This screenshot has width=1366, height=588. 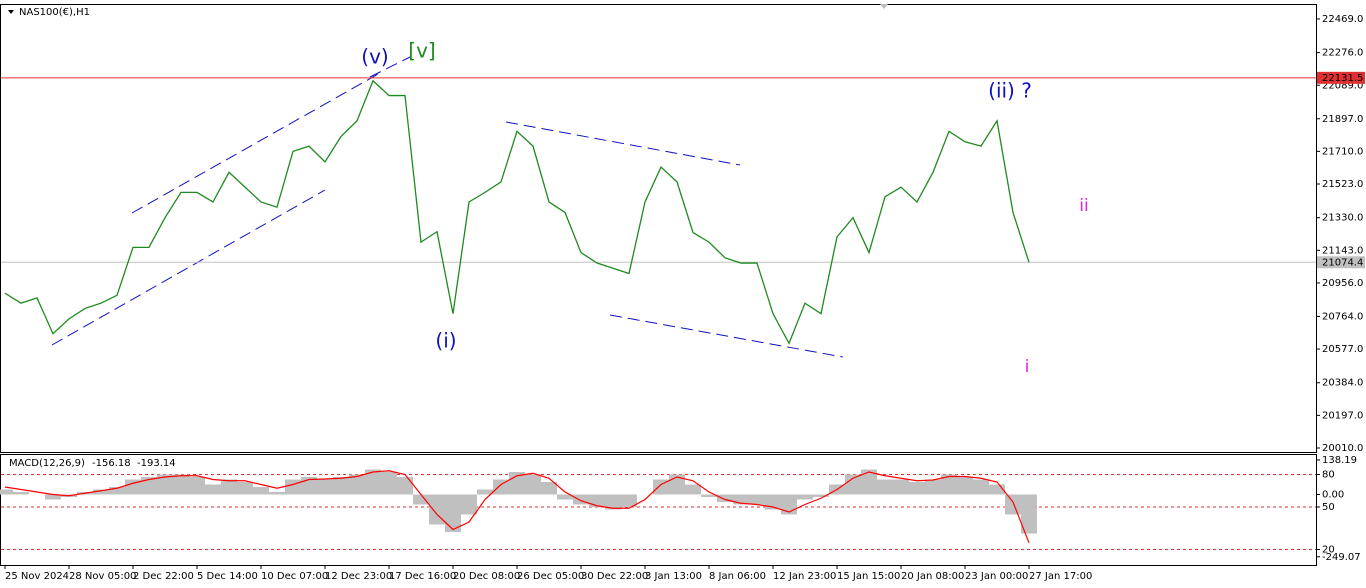 I want to click on chart-title: NAS100(€),H1, so click(x=54, y=12).